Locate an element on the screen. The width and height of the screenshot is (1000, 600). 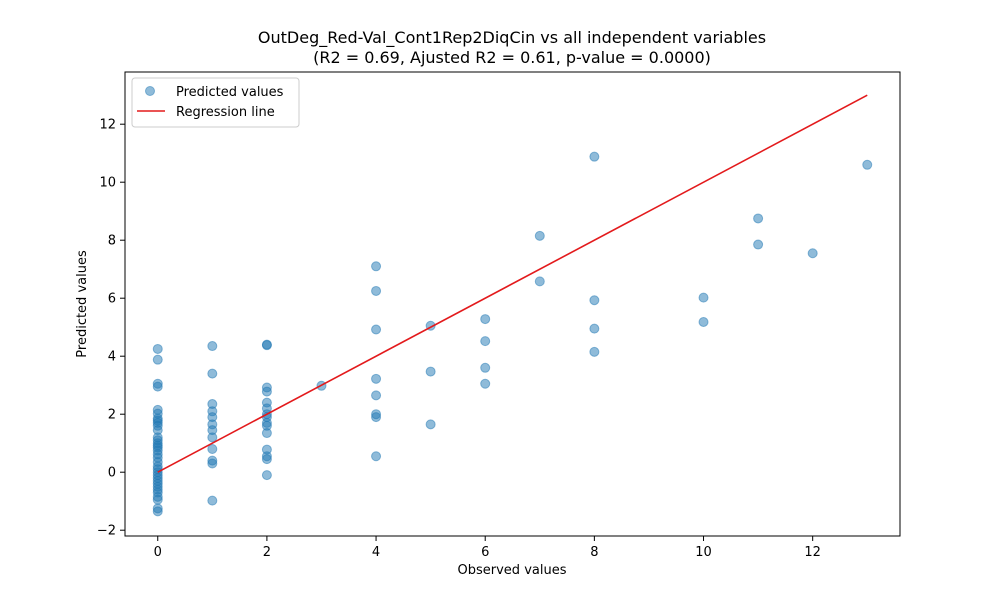
y-tick-label-6: 6 is located at coordinates (112, 299).